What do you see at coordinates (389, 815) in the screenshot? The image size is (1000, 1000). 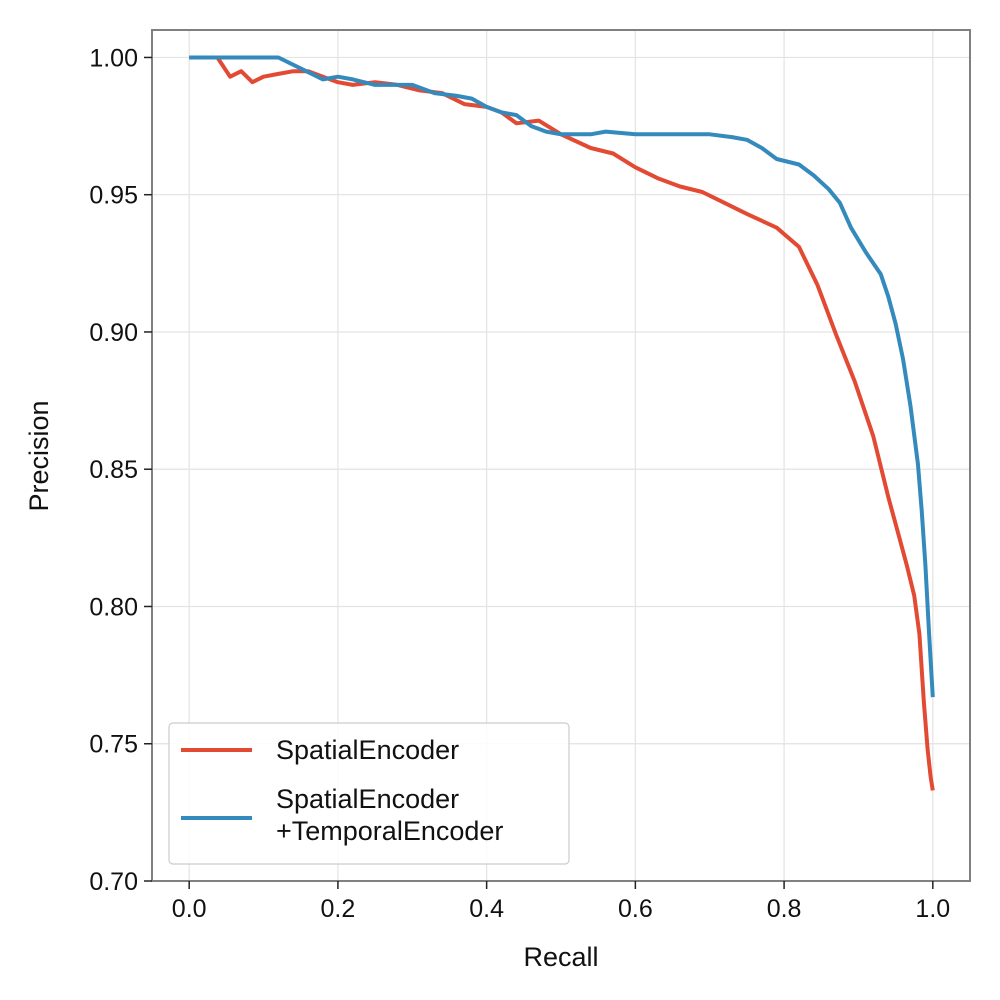 I see `legend-label-1: SpatialEncoder +TemporalEncoder` at bounding box center [389, 815].